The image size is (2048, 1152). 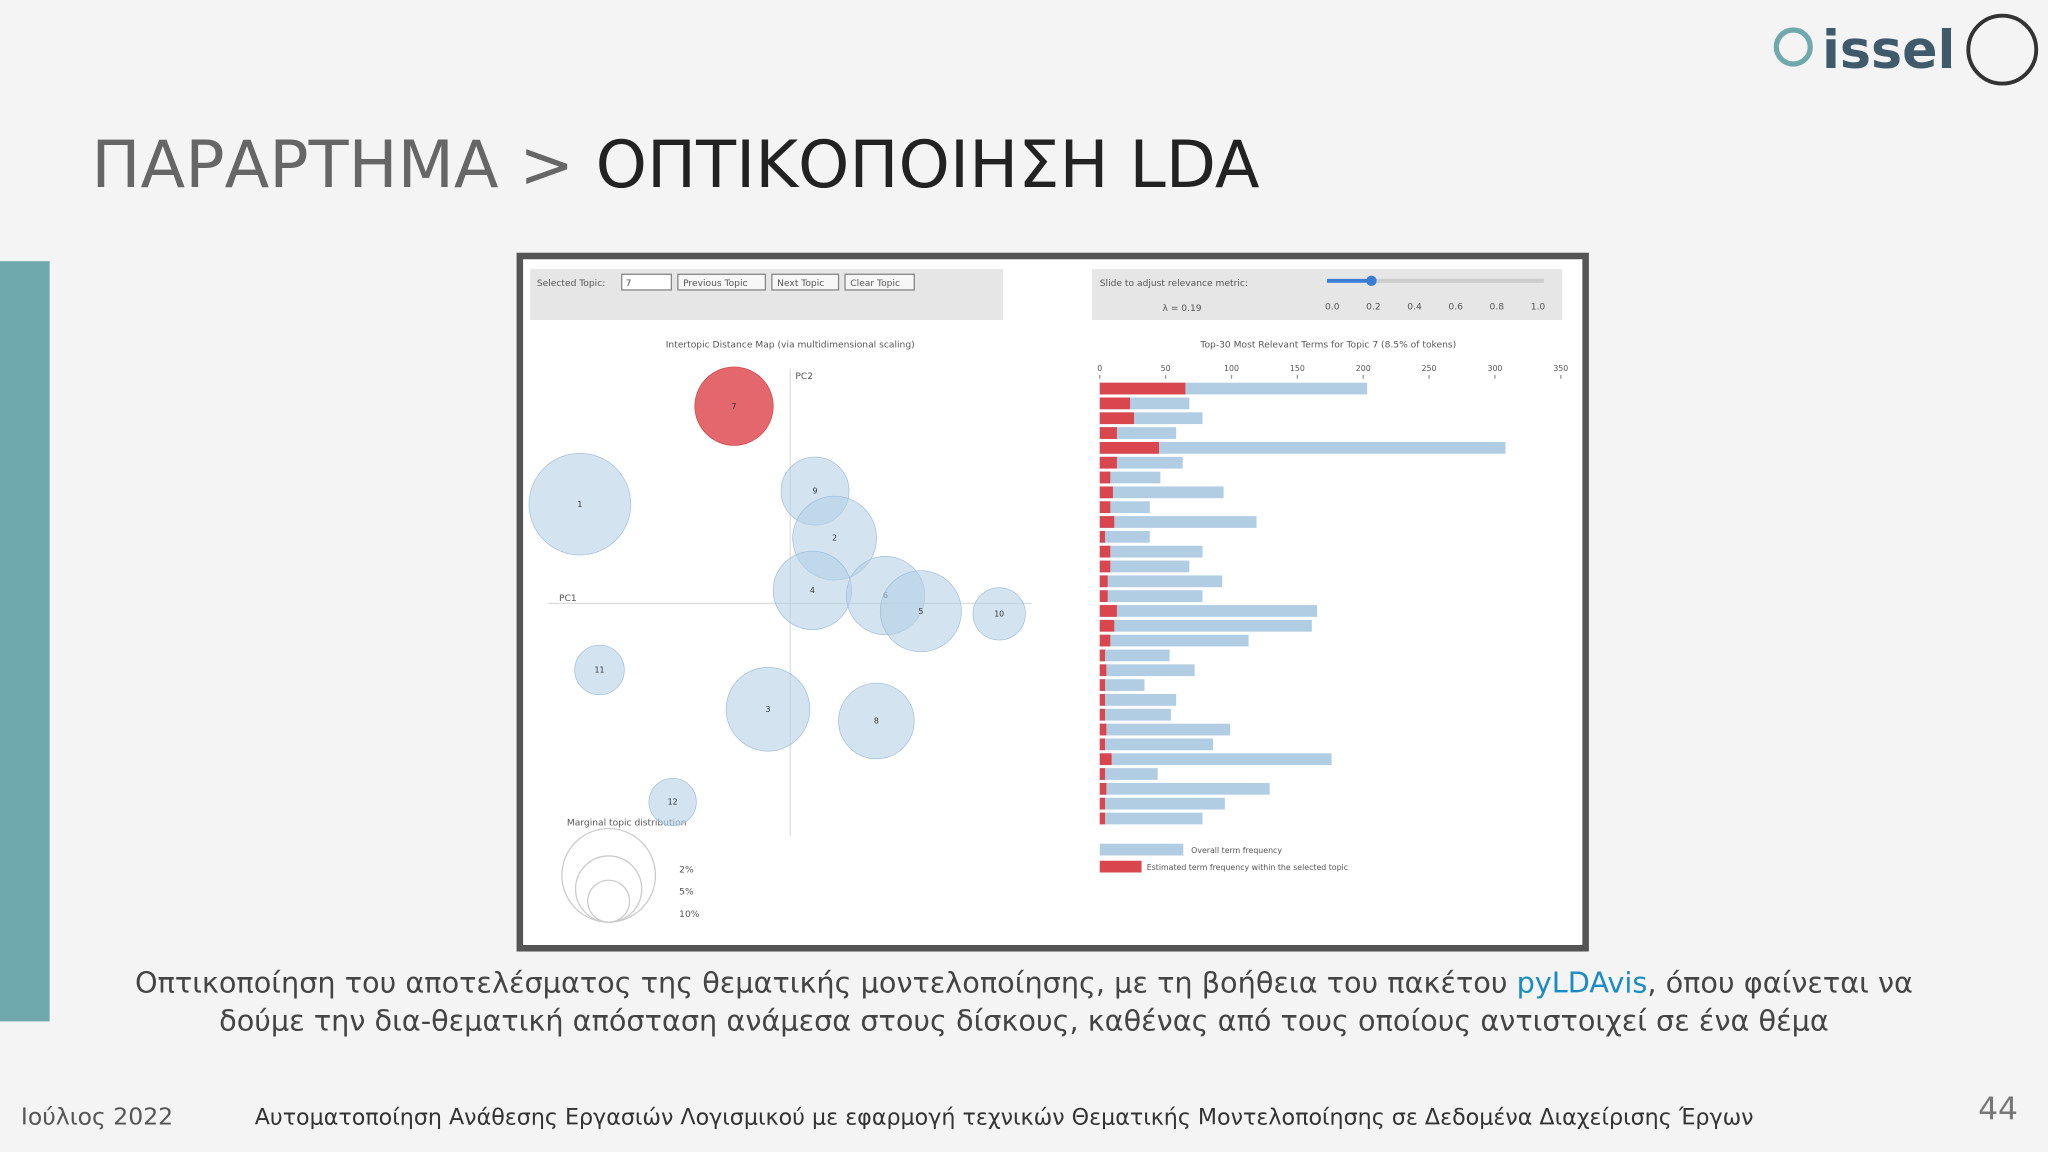 What do you see at coordinates (804, 377) in the screenshot?
I see `pc2-label: PC2` at bounding box center [804, 377].